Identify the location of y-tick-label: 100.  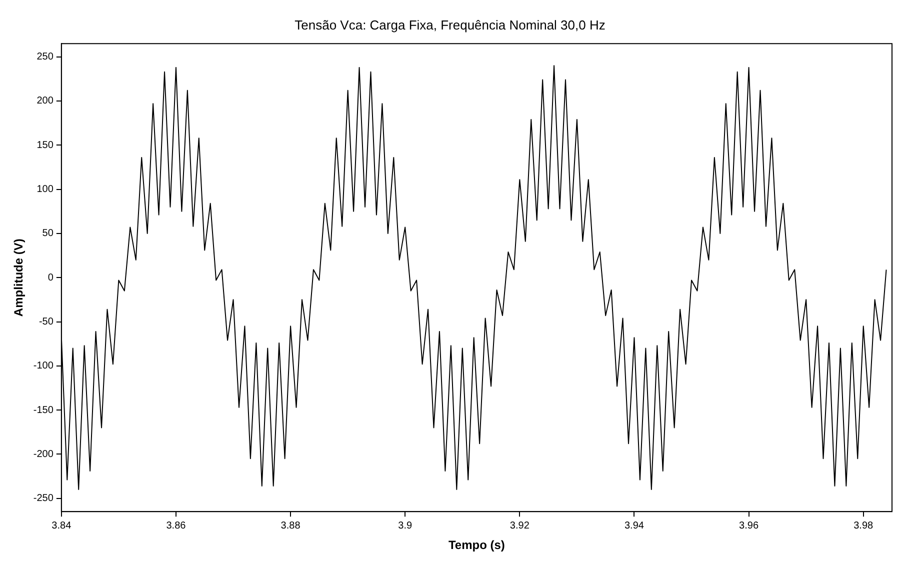
(45, 190).